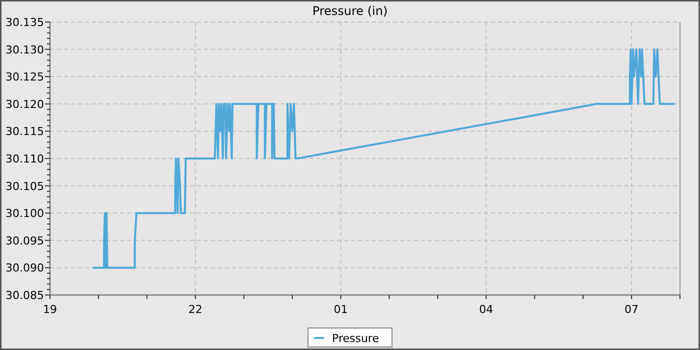 The image size is (700, 350). I want to click on x-tick-label: 22, so click(195, 309).